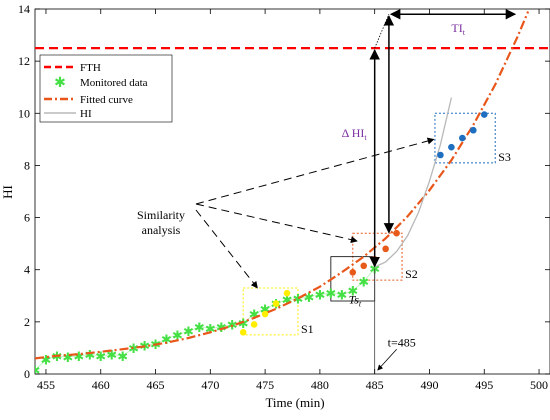 The image size is (550, 420). I want to click on series-line-hi, so click(413, 182).